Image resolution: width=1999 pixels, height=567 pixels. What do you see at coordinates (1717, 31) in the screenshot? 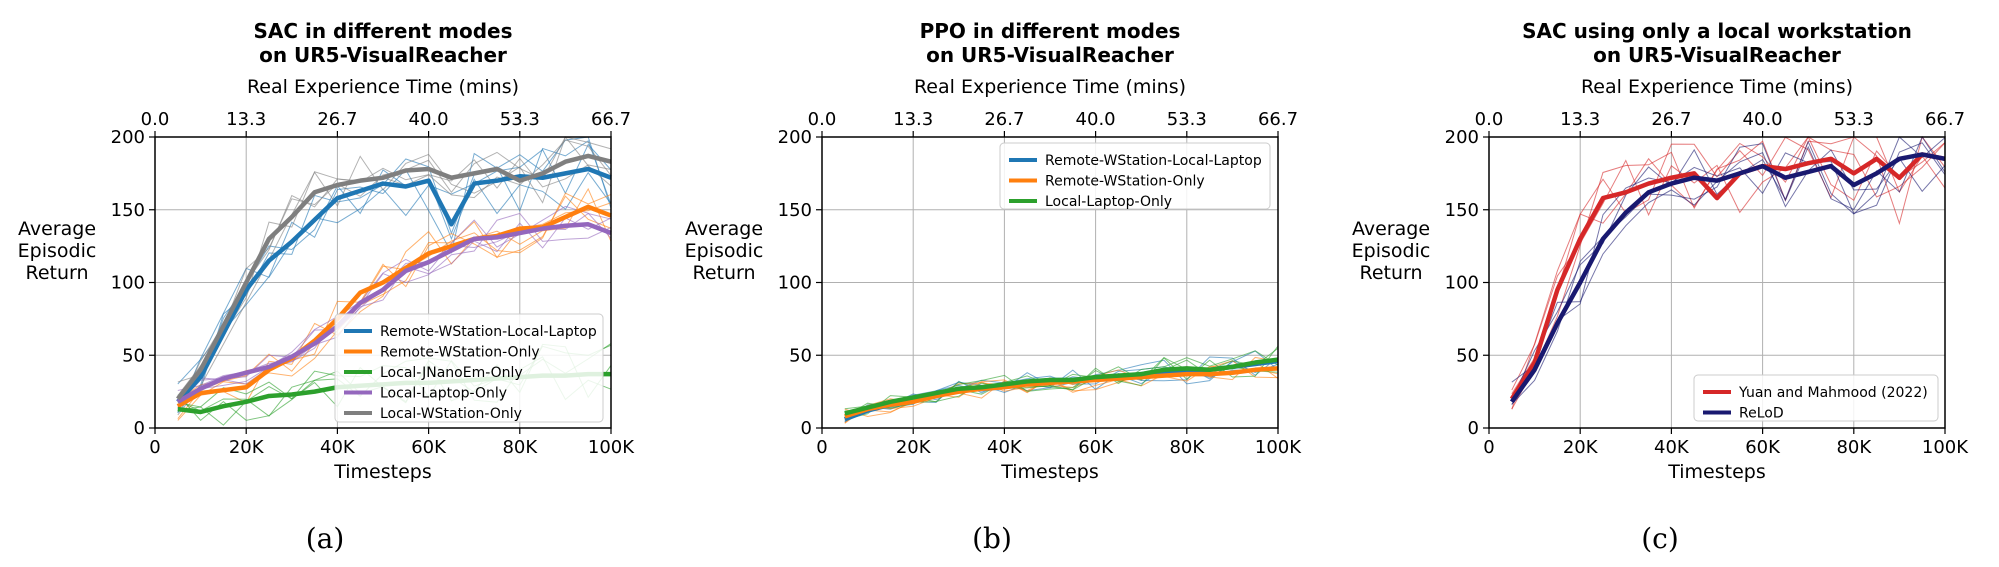
I see `chart-title-line: SAC using only a local workstation` at bounding box center [1717, 31].